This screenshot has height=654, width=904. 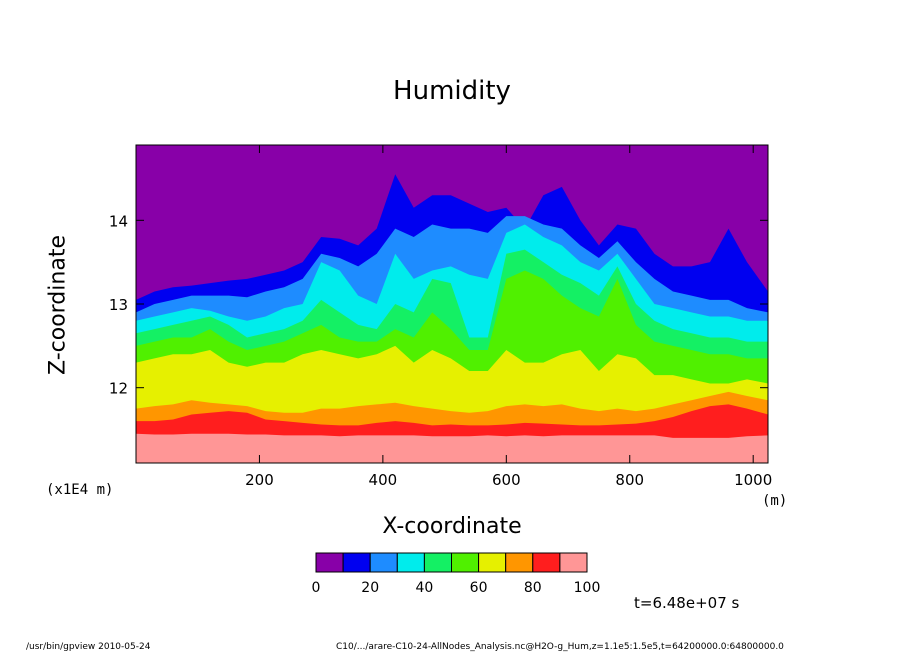 What do you see at coordinates (118, 389) in the screenshot?
I see `y-tick-label-12: 12` at bounding box center [118, 389].